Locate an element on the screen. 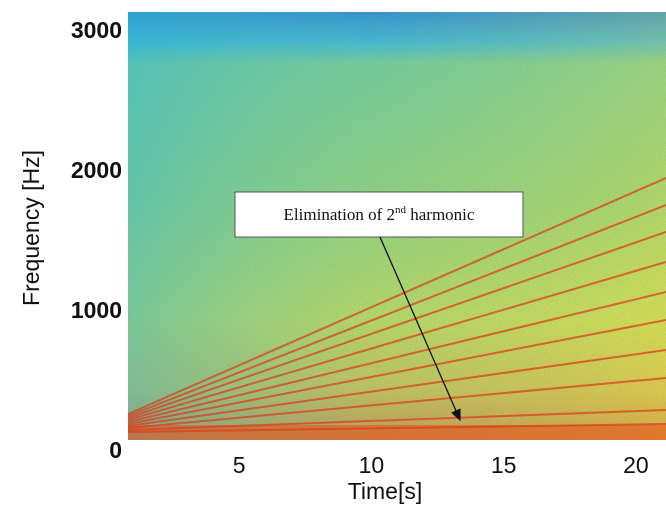 The image size is (666, 508). x-tick-label: 15 is located at coordinates (504, 465).